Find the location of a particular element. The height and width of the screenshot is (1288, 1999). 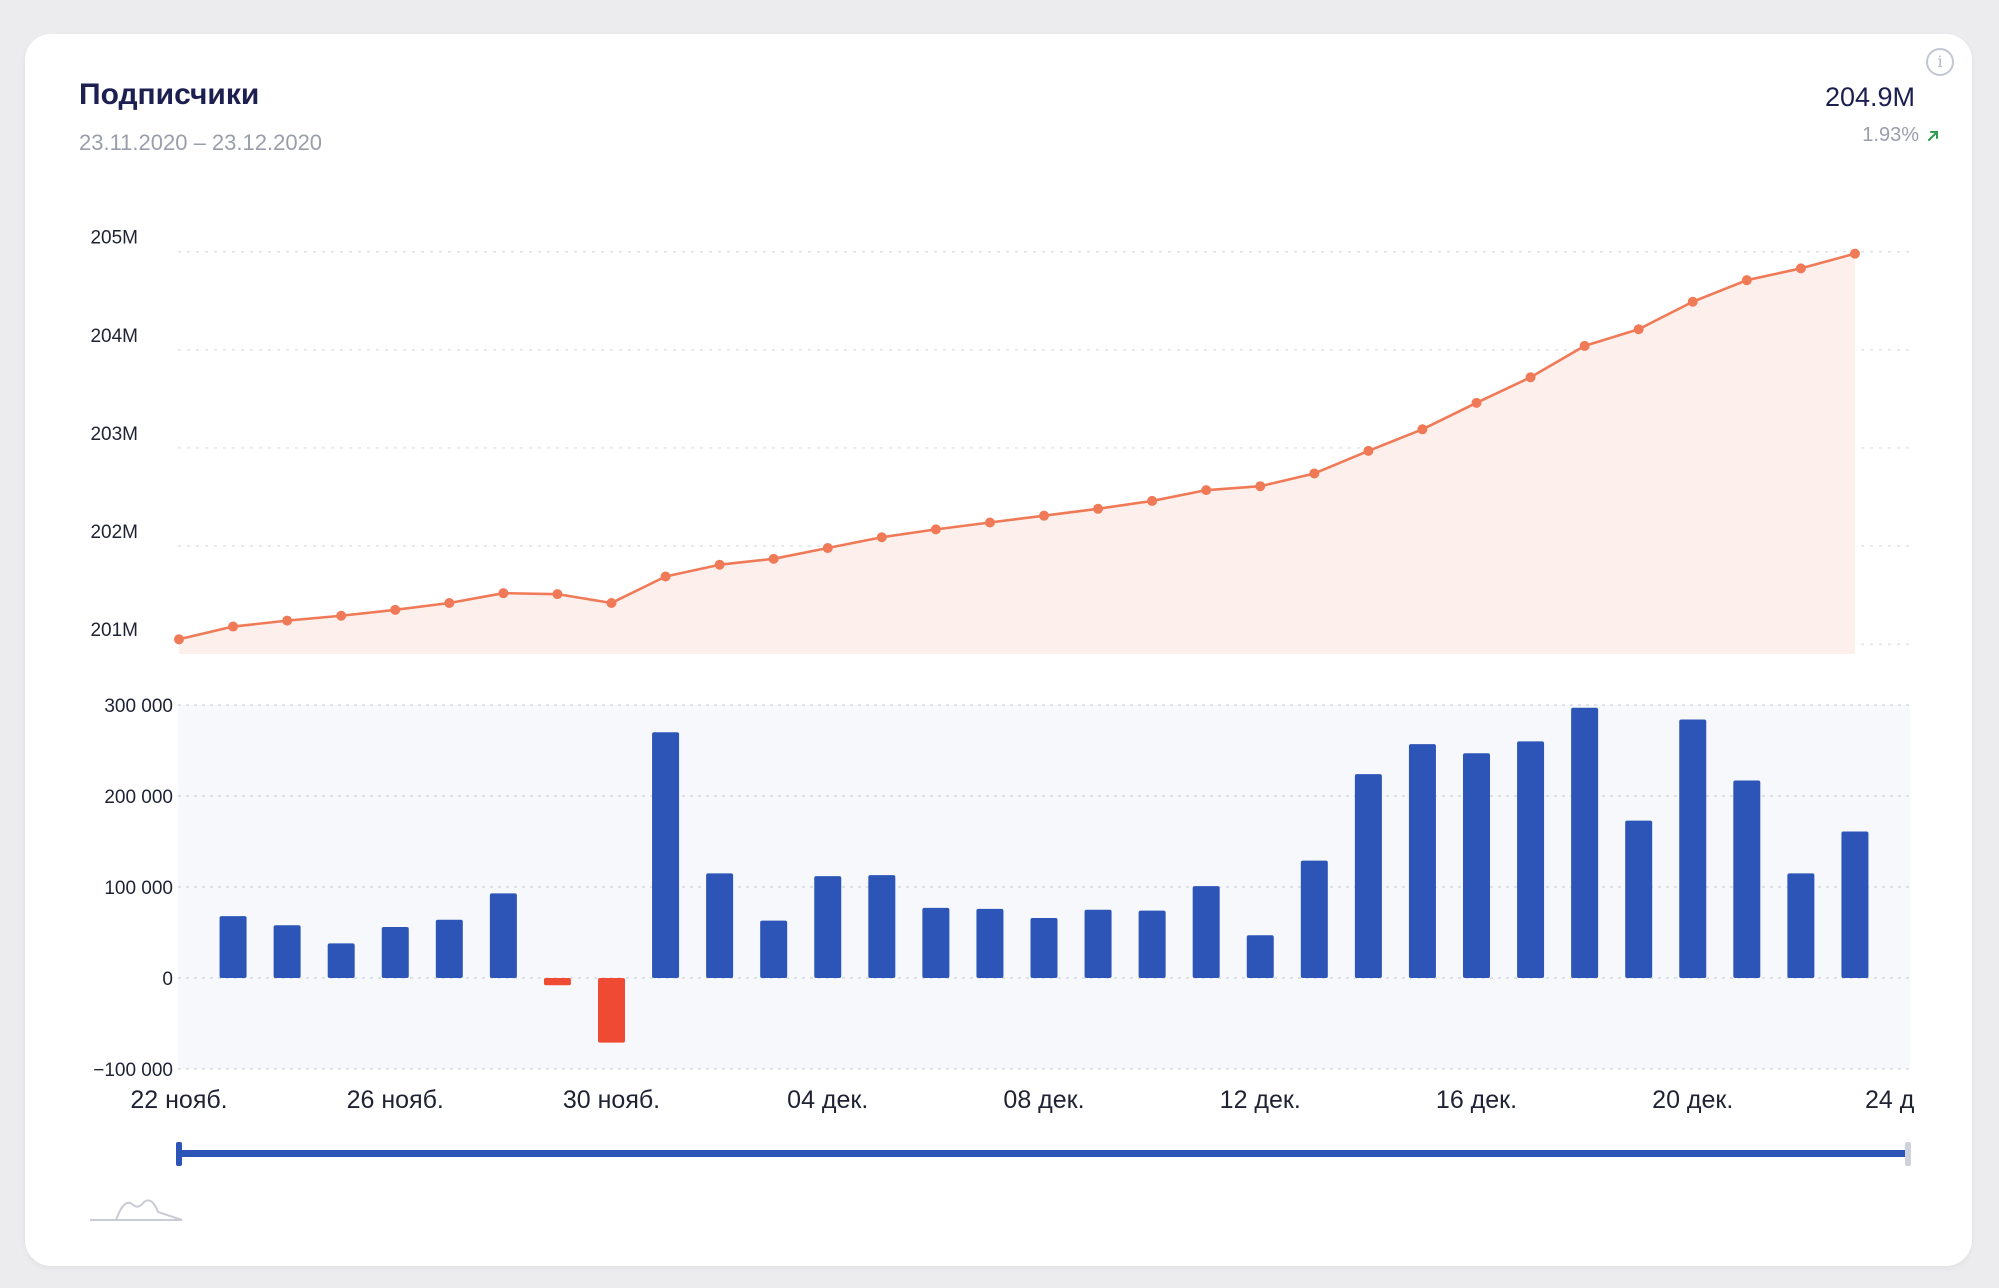

change-percent: 1.93% is located at coordinates (1890, 135).